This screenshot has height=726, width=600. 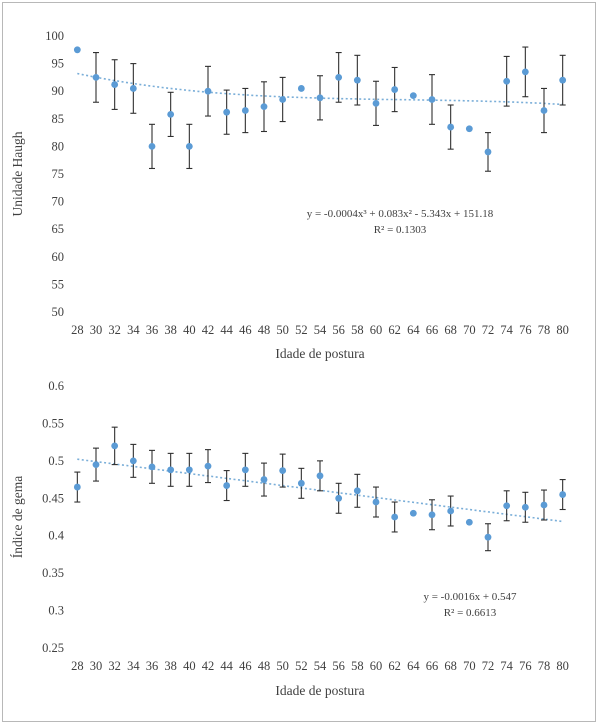 I want to click on chart1-y-tick-label: 95, so click(x=58, y=64).